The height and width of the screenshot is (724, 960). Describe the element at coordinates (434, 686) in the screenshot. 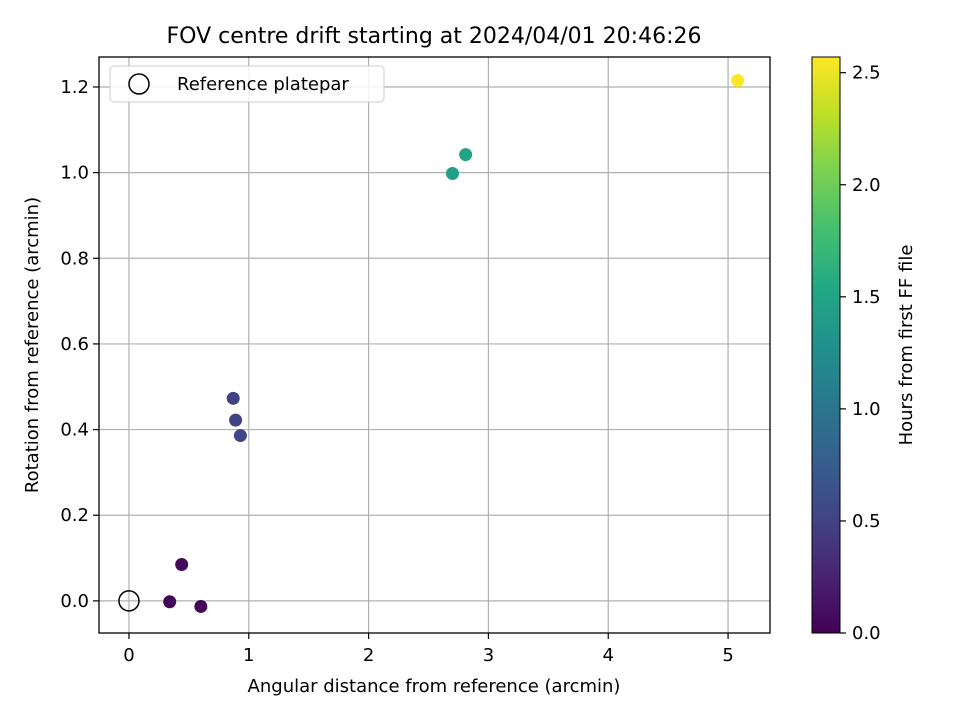

I see `x-axis-label: Angular distance from reference (arcmin)` at that location.